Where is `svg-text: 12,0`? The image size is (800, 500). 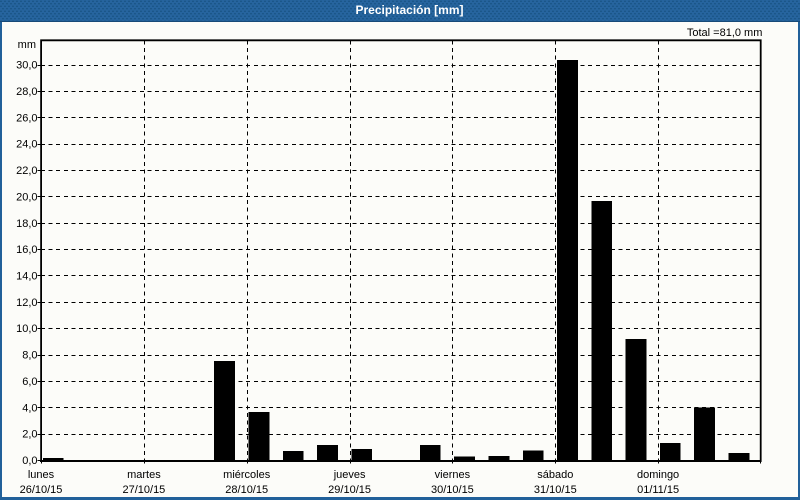
svg-text: 12,0 is located at coordinates (26, 303).